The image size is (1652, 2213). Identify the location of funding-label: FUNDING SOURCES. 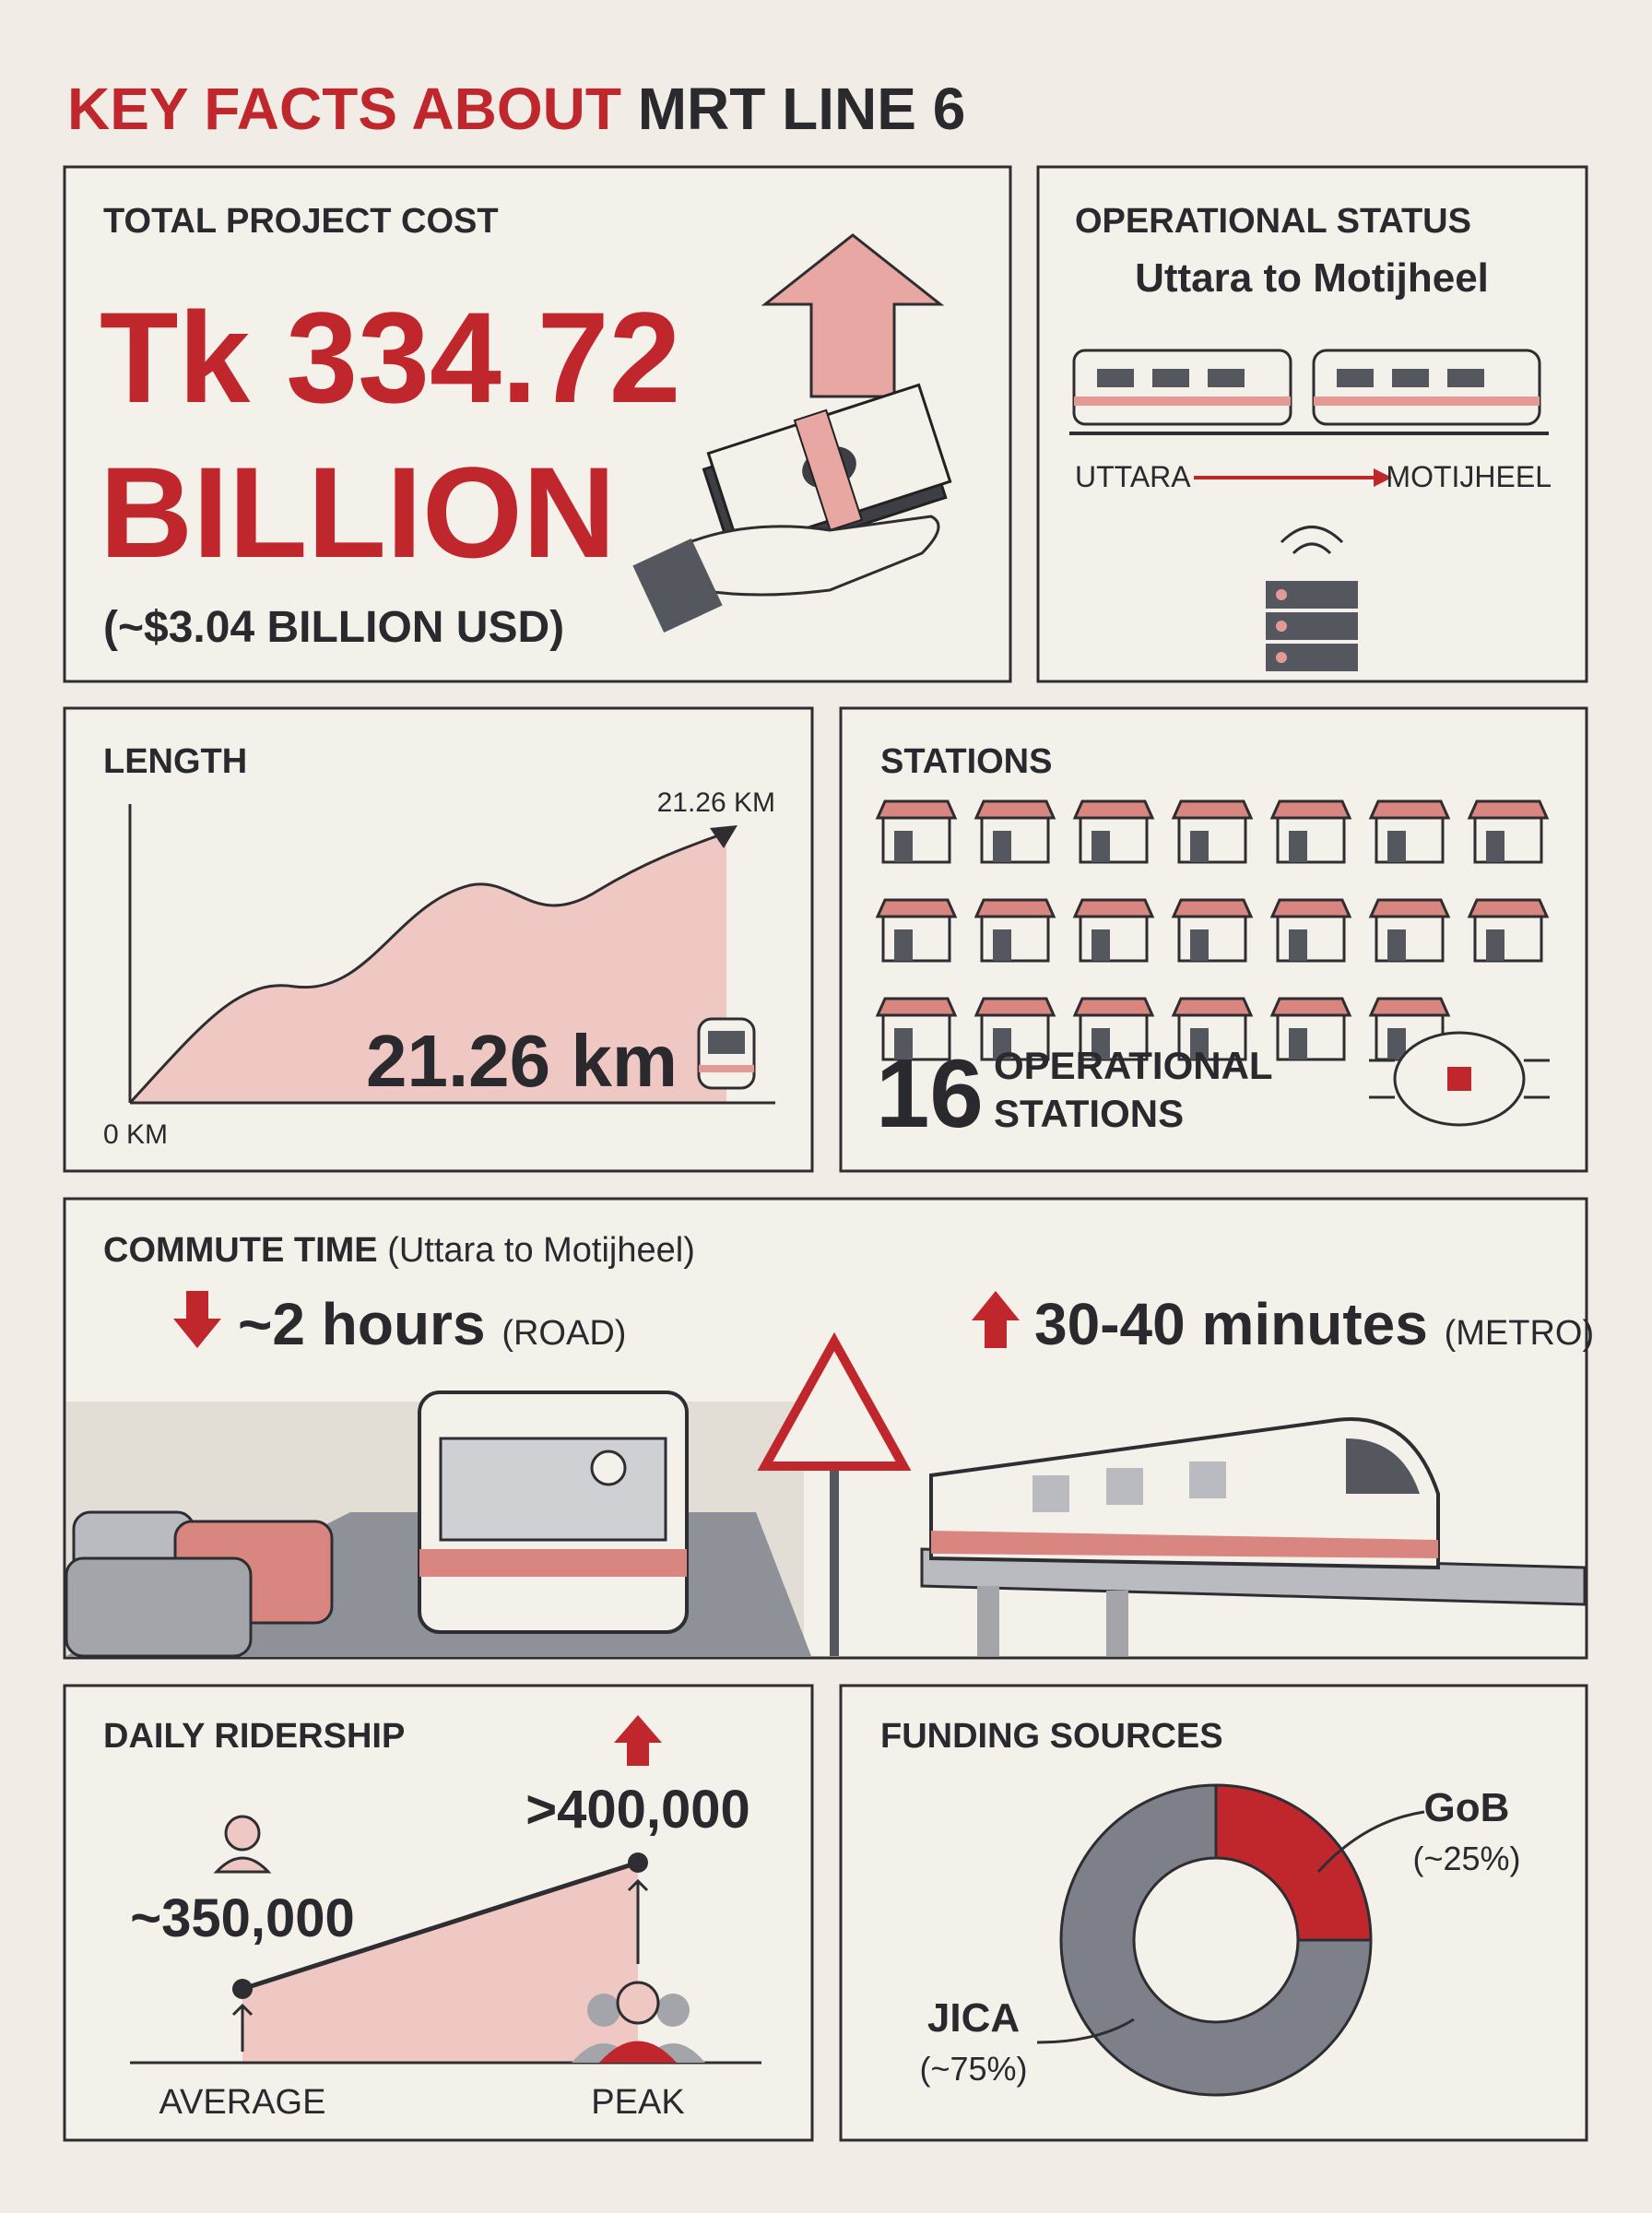
(1051, 1736).